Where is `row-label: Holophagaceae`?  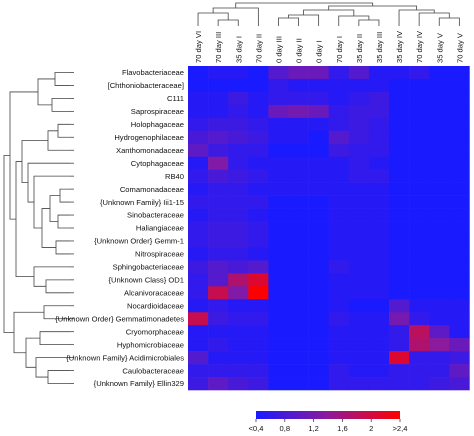
row-label: Holophagaceae is located at coordinates (157, 124).